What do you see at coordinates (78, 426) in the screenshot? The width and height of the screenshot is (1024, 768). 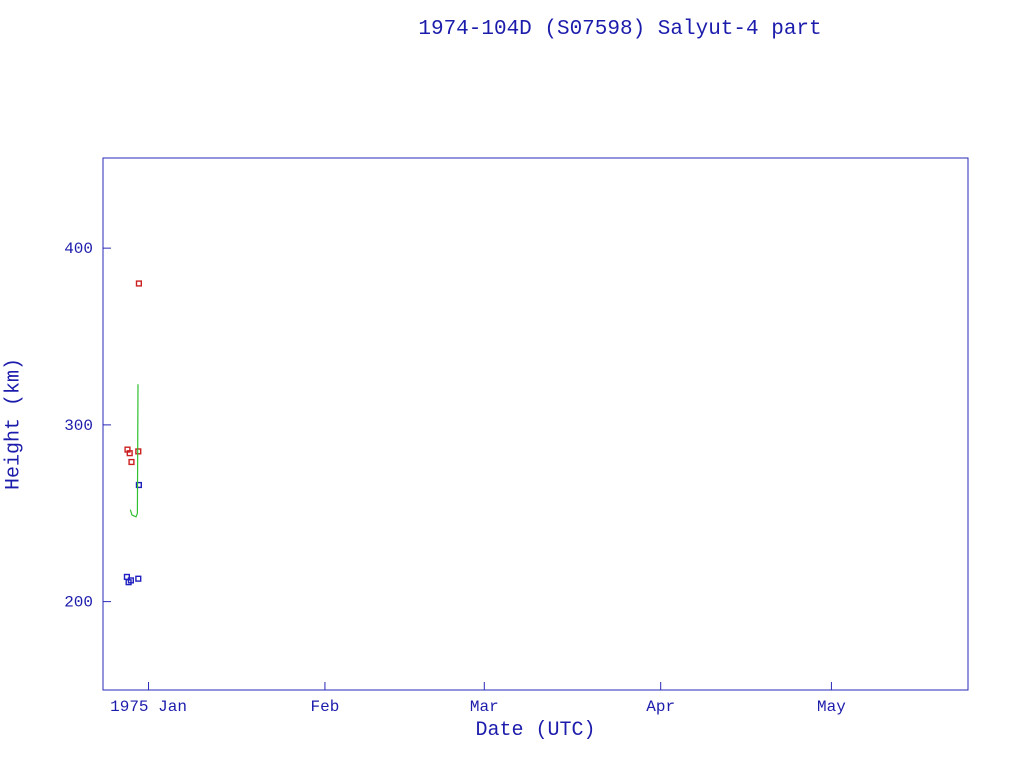 I see `y-tick-label: 300` at bounding box center [78, 426].